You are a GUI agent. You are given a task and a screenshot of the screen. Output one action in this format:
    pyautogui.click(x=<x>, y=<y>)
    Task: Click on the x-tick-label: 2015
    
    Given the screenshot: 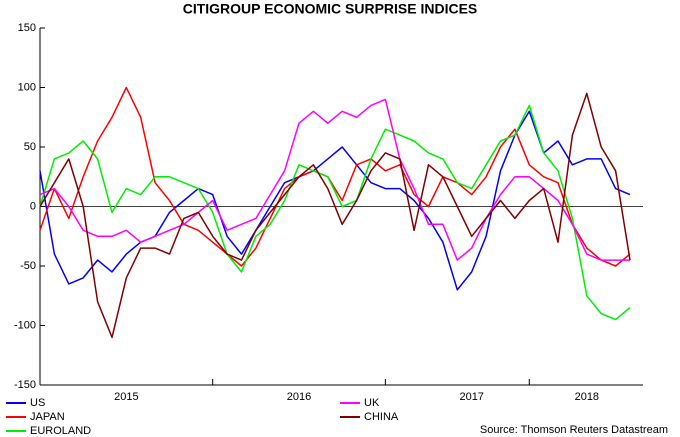 What is the action you would take?
    pyautogui.click(x=126, y=397)
    